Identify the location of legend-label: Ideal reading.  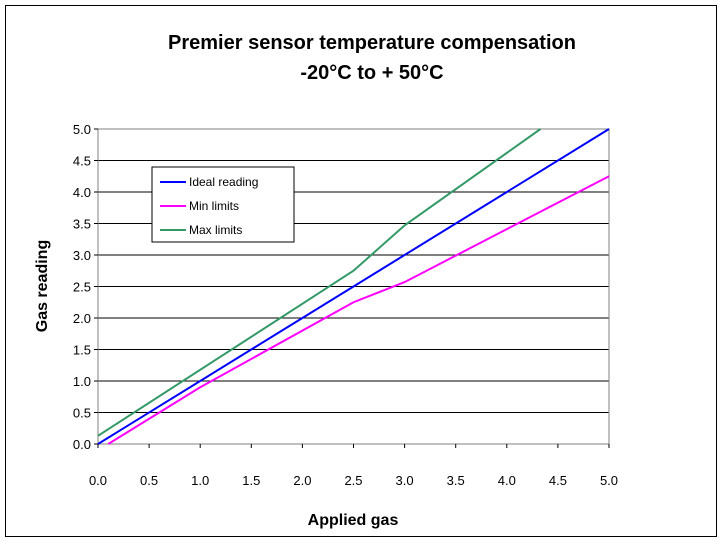
(223, 182).